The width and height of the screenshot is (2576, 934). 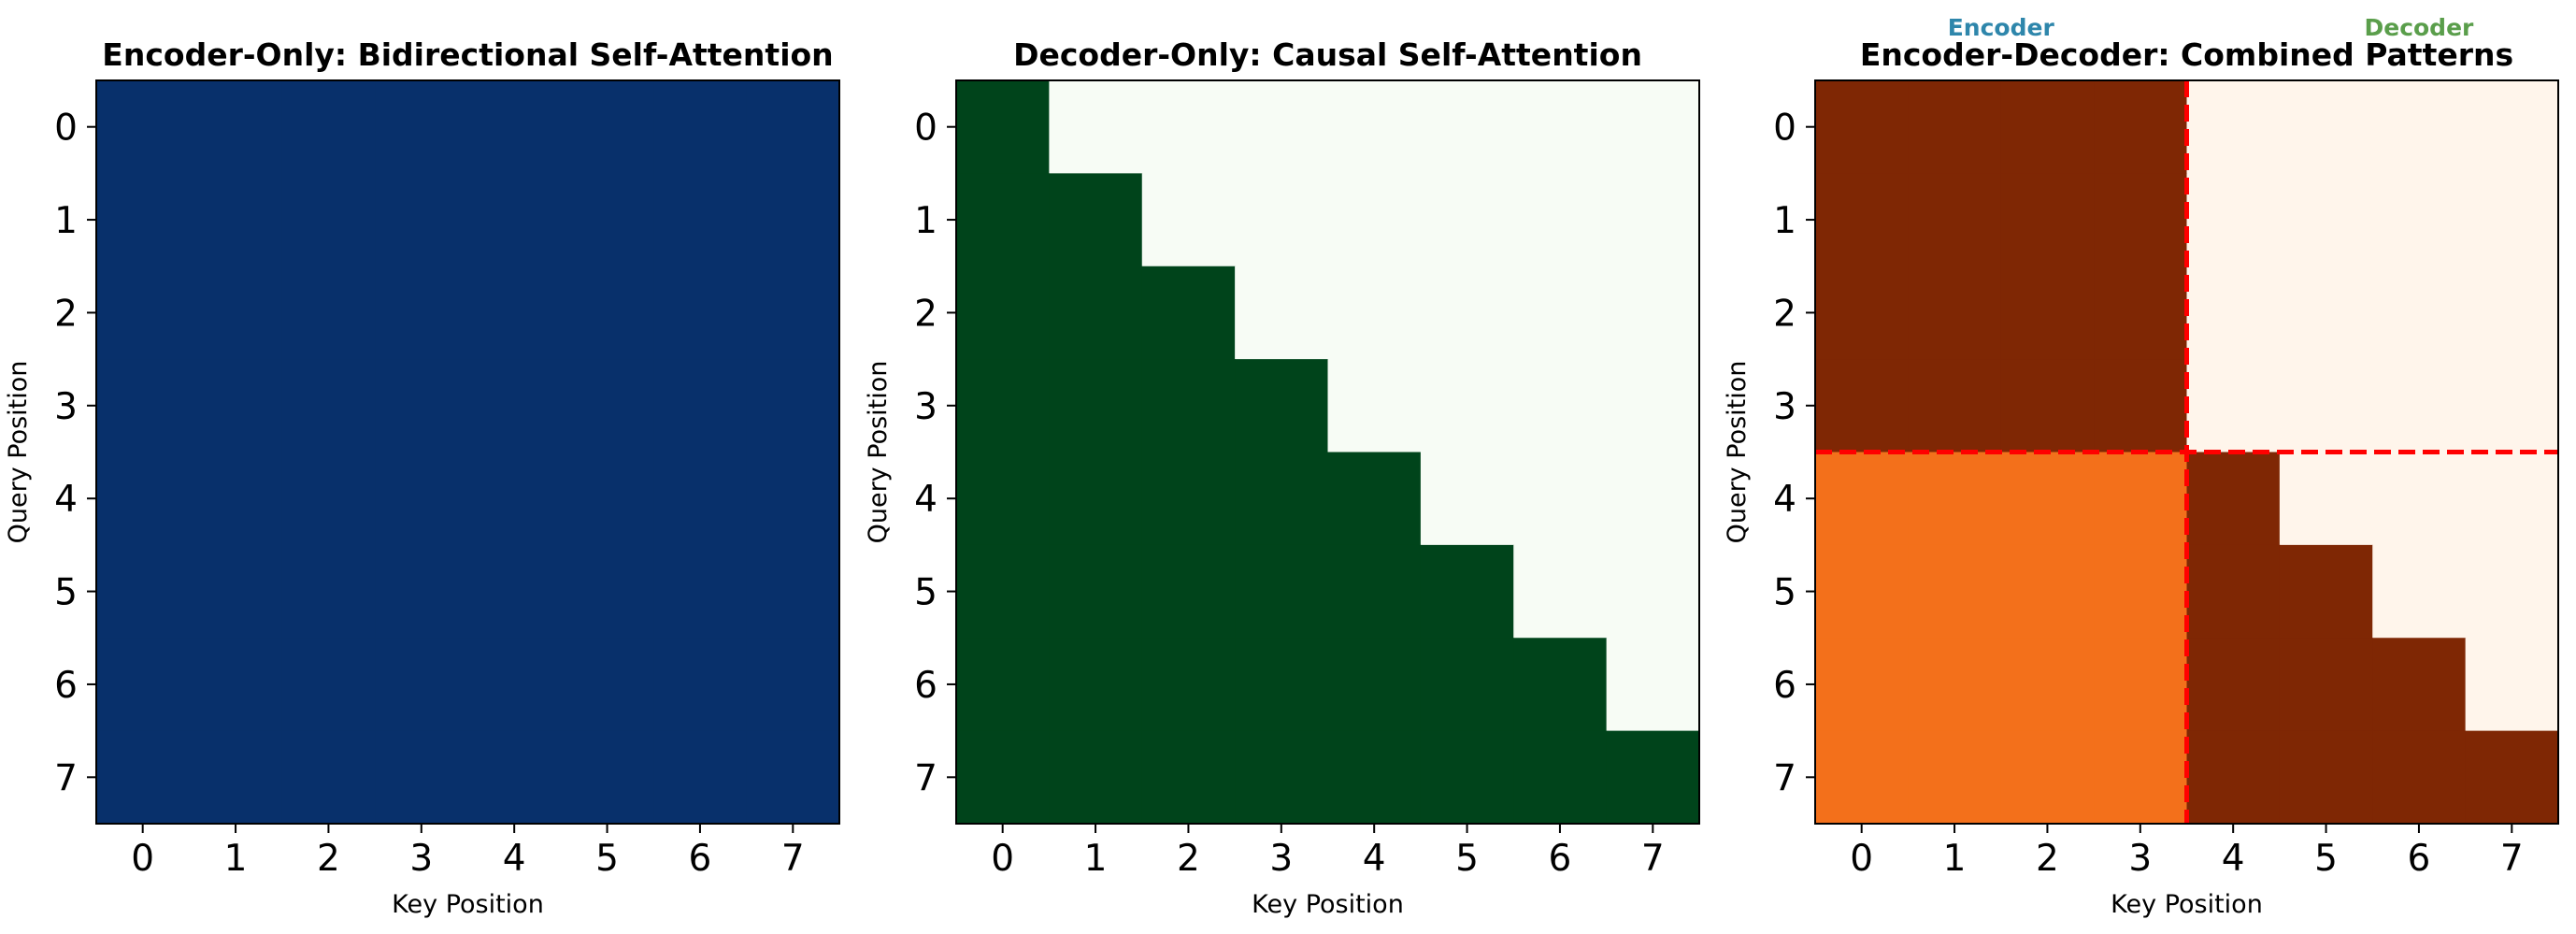 What do you see at coordinates (1862, 499) in the screenshot?
I see `heatmap-cell-r4-c0` at bounding box center [1862, 499].